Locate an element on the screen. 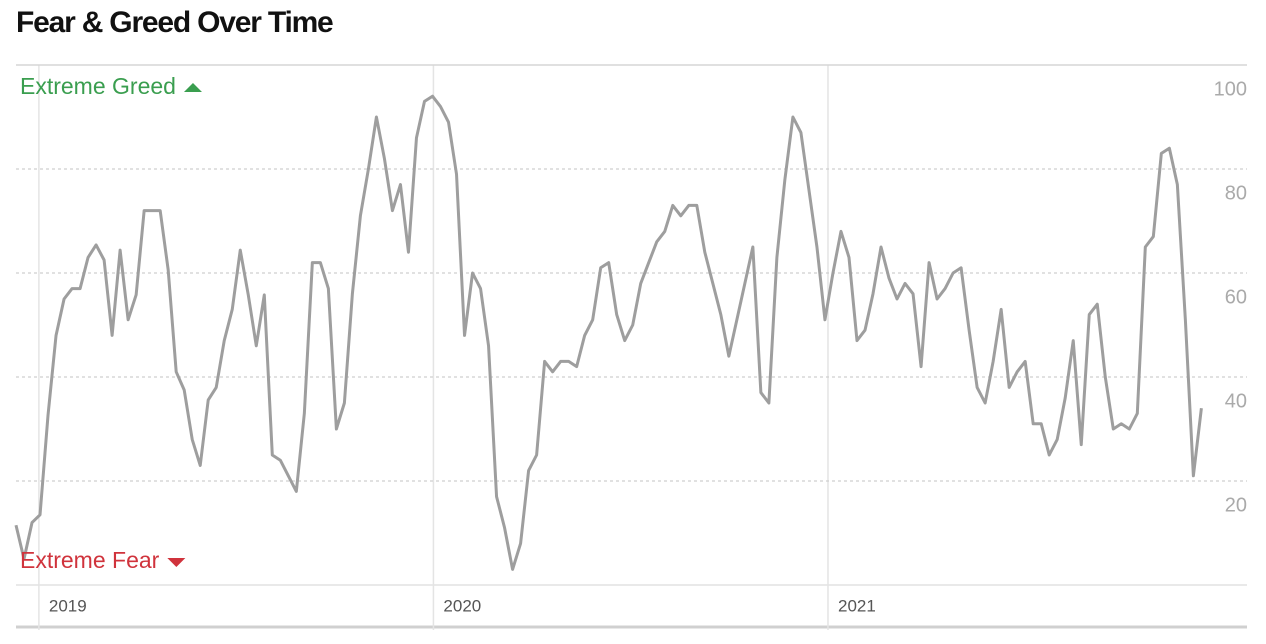 Image resolution: width=1266 pixels, height=644 pixels. y-tick-label: 100 is located at coordinates (1230, 89).